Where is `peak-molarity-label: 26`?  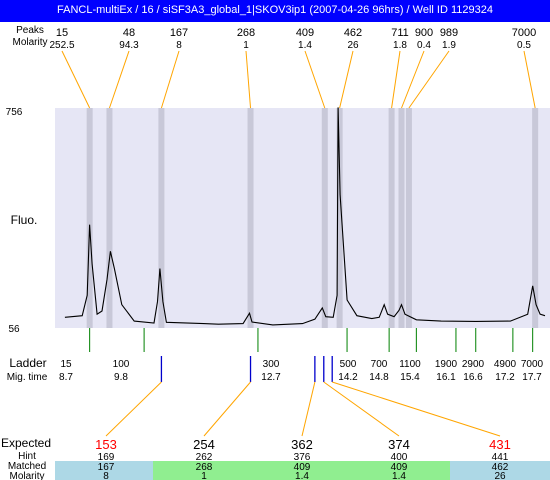 peak-molarity-label: 26 is located at coordinates (353, 45).